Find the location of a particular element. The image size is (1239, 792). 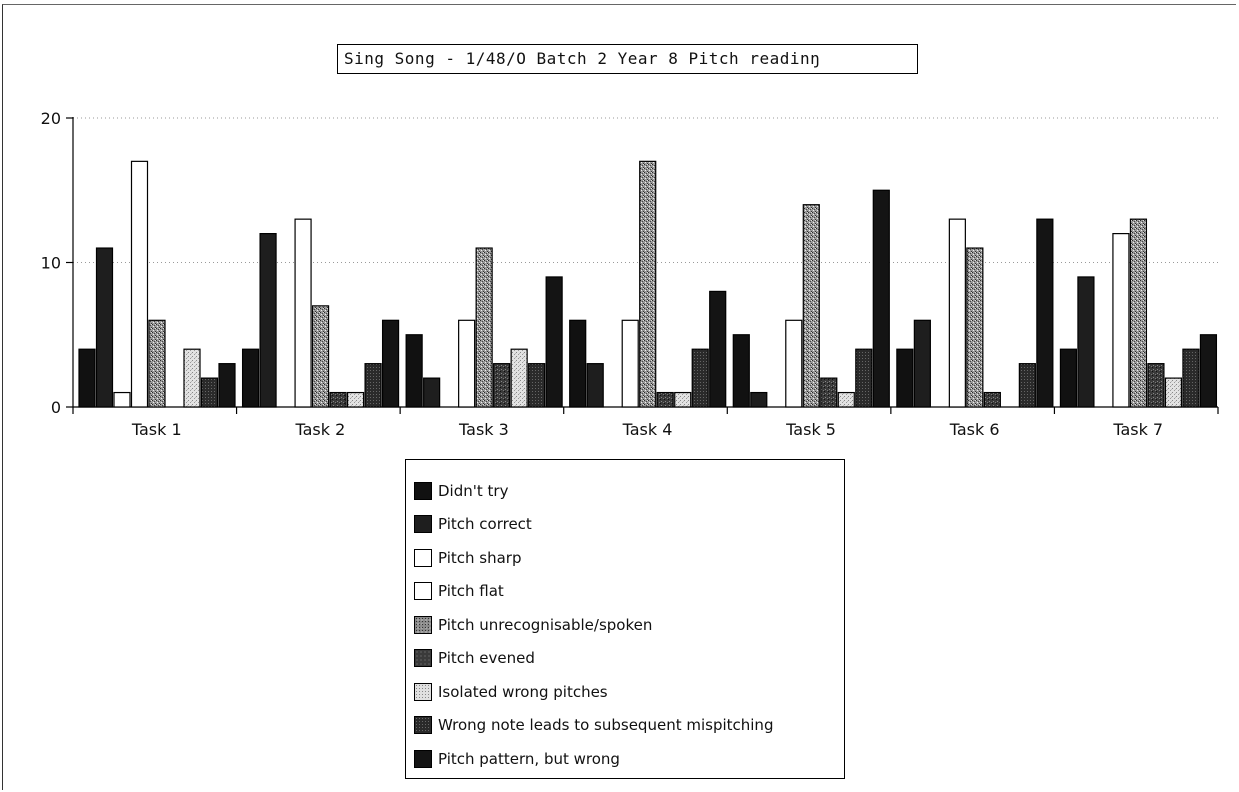

legend-item: Pitch unrecognisable/spoken is located at coordinates (625, 625).